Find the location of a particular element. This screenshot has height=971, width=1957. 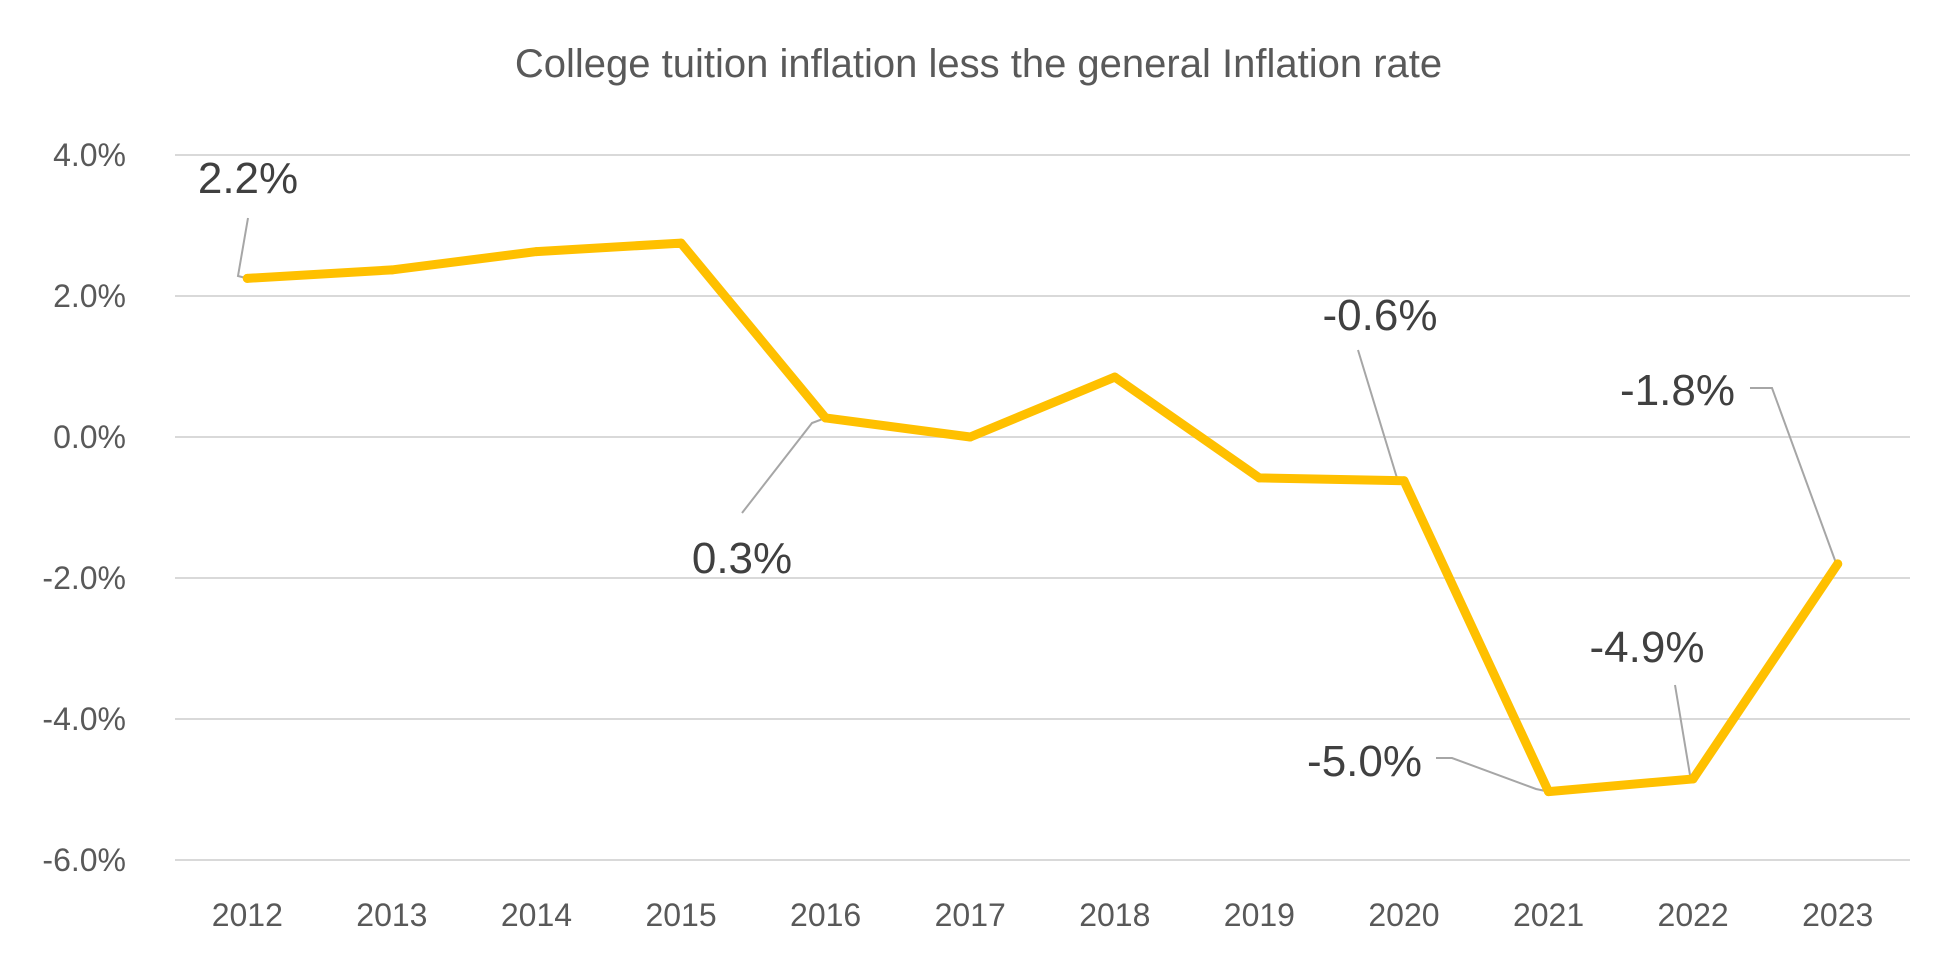

y-axis-tick-labels: 4.0% 2.0% 0.0% -2.0% -4.0% -6.0% is located at coordinates (84, 507).